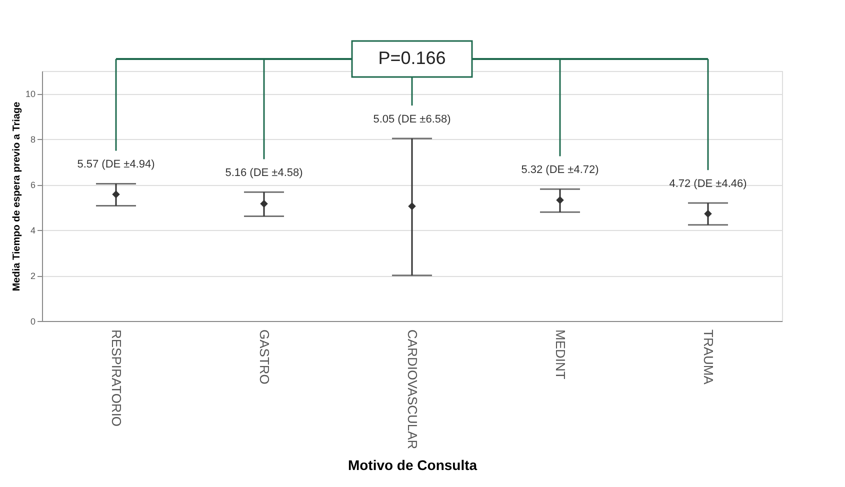 This screenshot has height=487, width=845. I want to click on y-axis-title: Media Tiempo de espera previo a Triage, so click(16, 196).